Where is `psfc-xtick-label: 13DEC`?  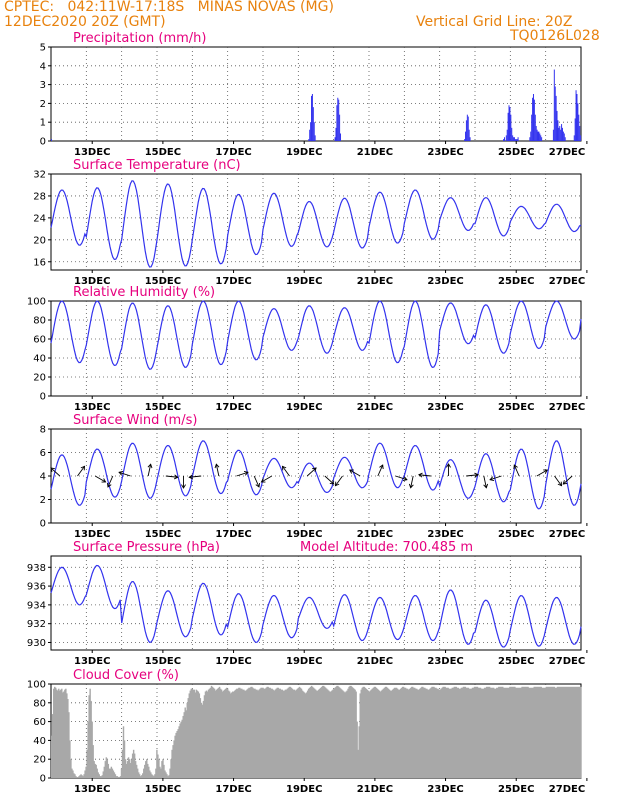
psfc-xtick-label: 13DEC is located at coordinates (92, 661).